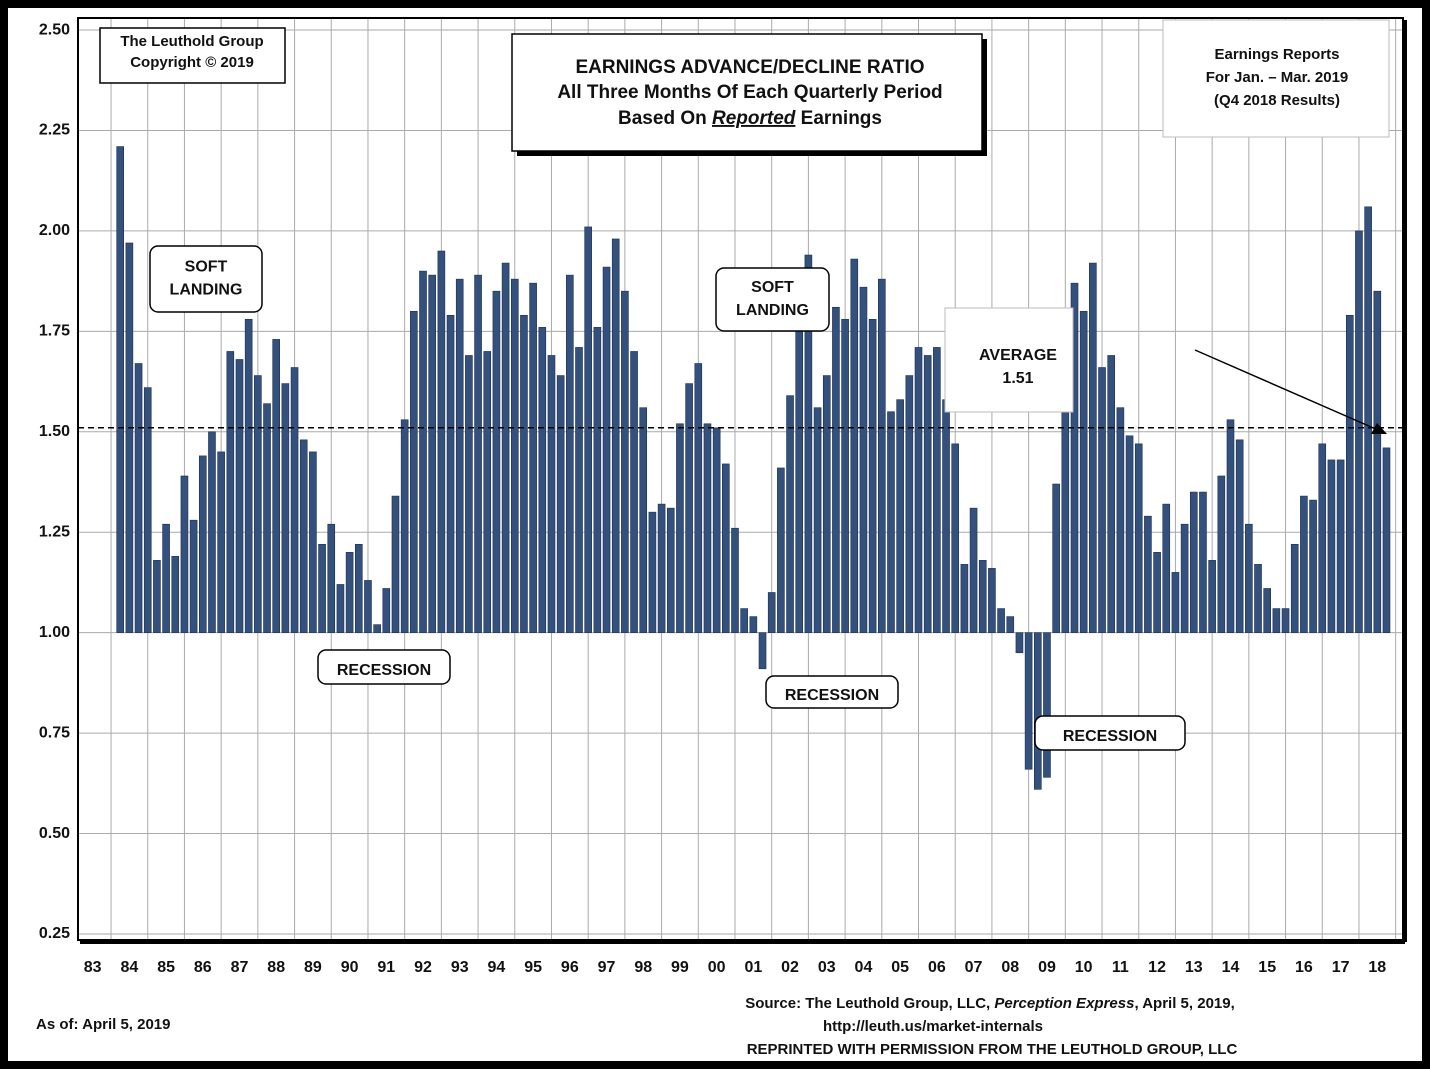  Describe the element at coordinates (937, 967) in the screenshot. I see `x-tick-label: 06` at that location.